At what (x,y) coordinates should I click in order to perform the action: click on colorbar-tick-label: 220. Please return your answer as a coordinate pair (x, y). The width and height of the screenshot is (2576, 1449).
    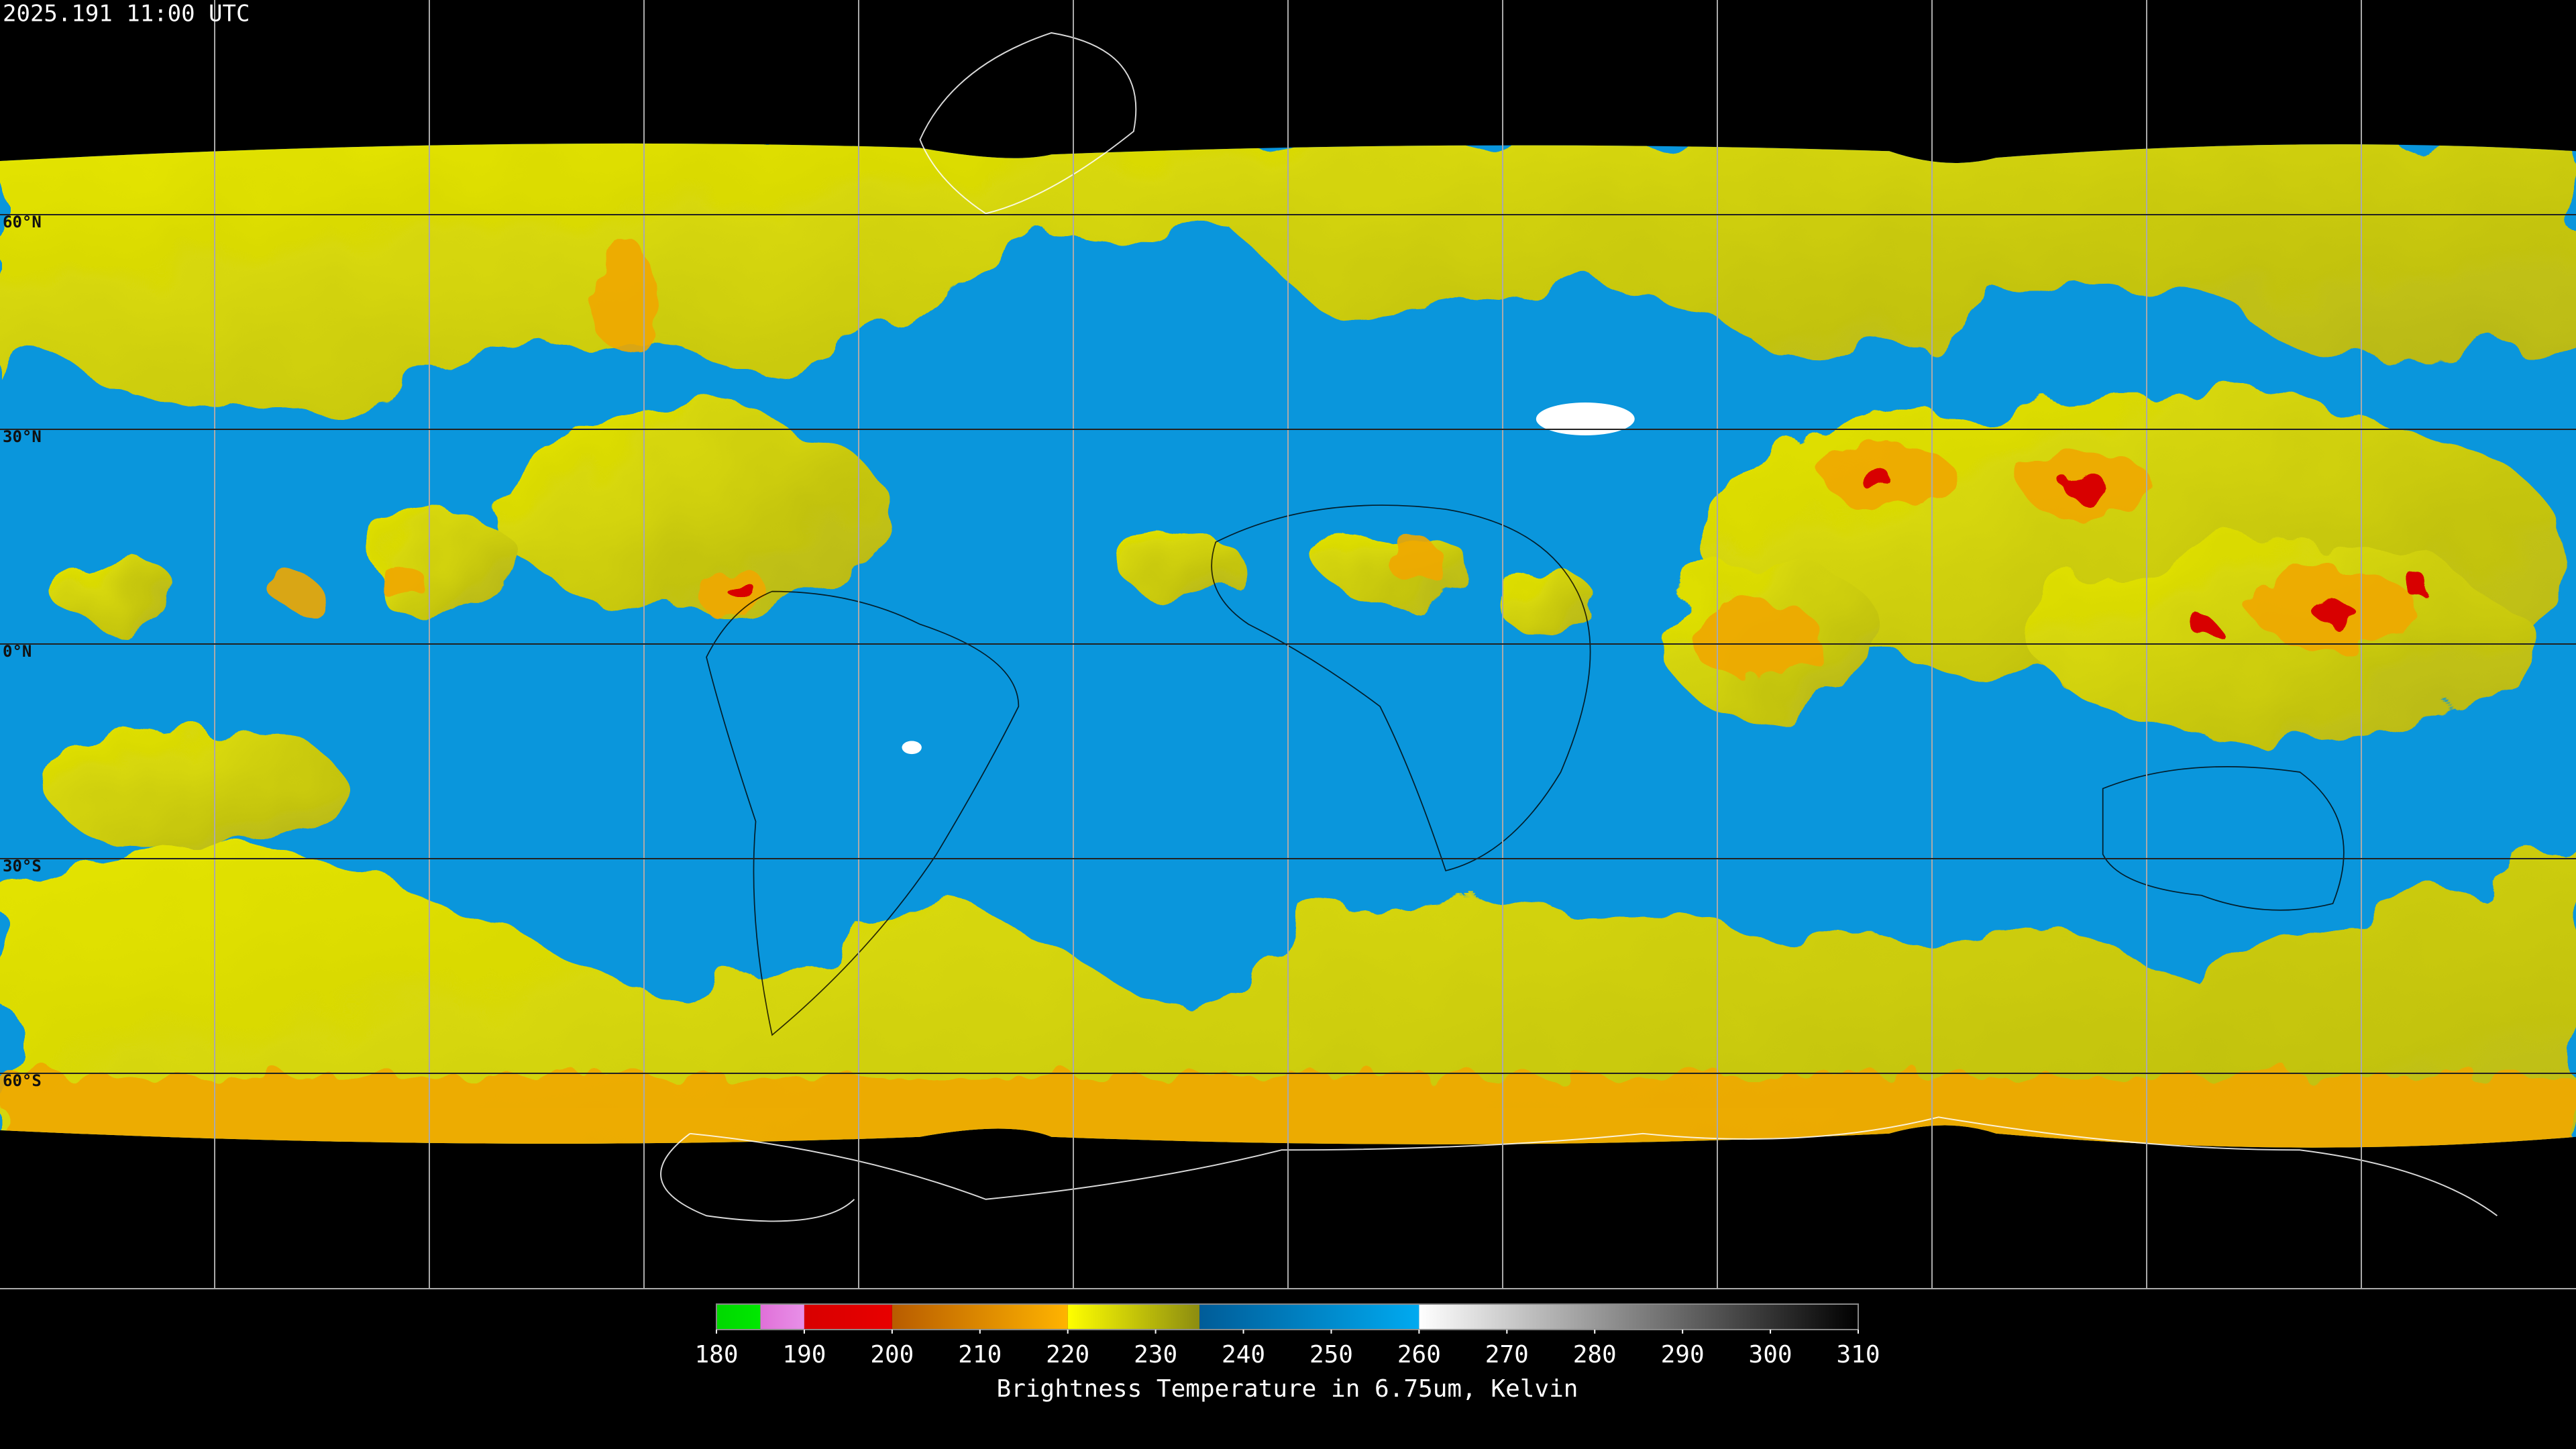
    Looking at the image, I should click on (1067, 1354).